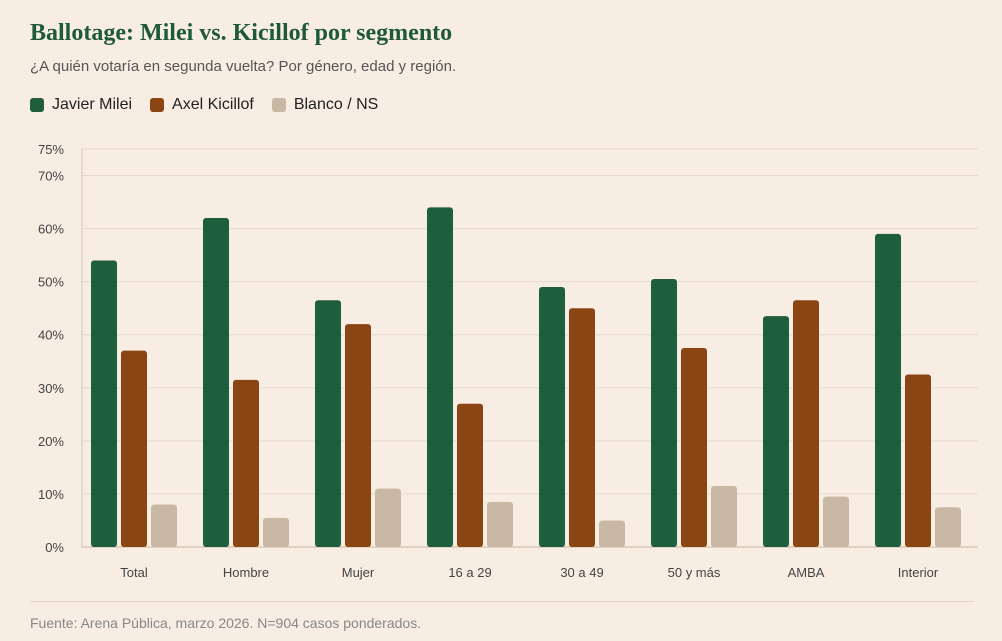 The height and width of the screenshot is (641, 1002). Describe the element at coordinates (134, 572) in the screenshot. I see `x-tick-label: Total` at that location.